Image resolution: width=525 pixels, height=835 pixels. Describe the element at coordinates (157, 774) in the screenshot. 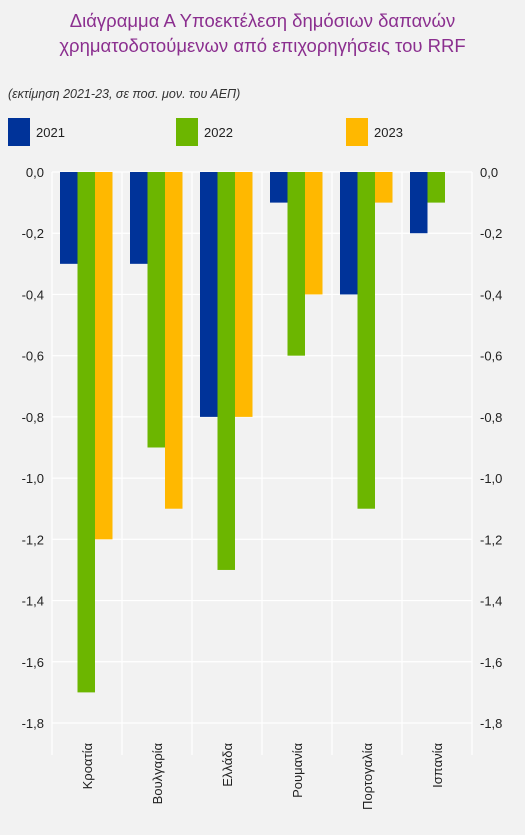

I see `x-tick-label: Βουλγαρία` at that location.